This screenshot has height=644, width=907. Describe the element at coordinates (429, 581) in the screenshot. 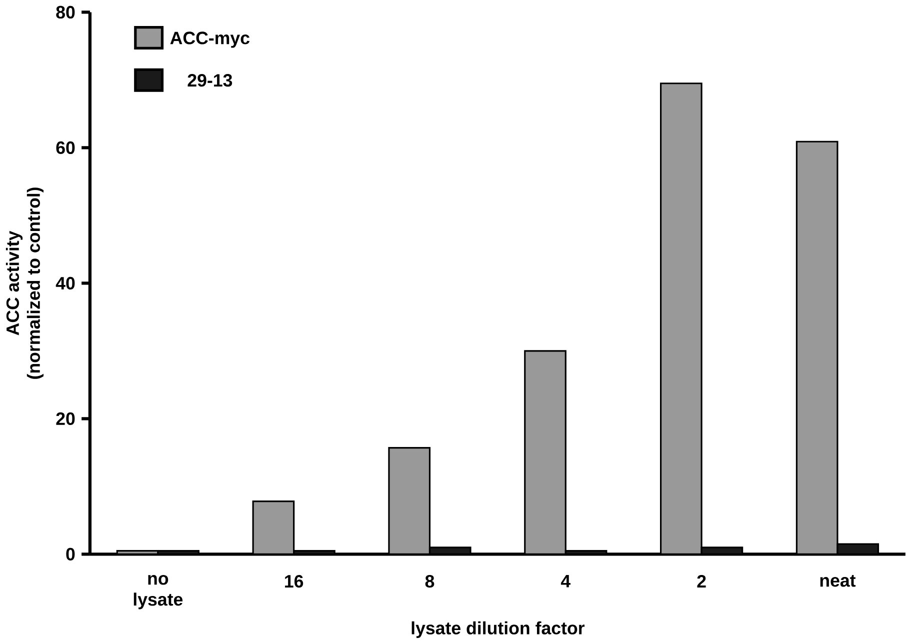

I see `x-tick-label: 8` at that location.